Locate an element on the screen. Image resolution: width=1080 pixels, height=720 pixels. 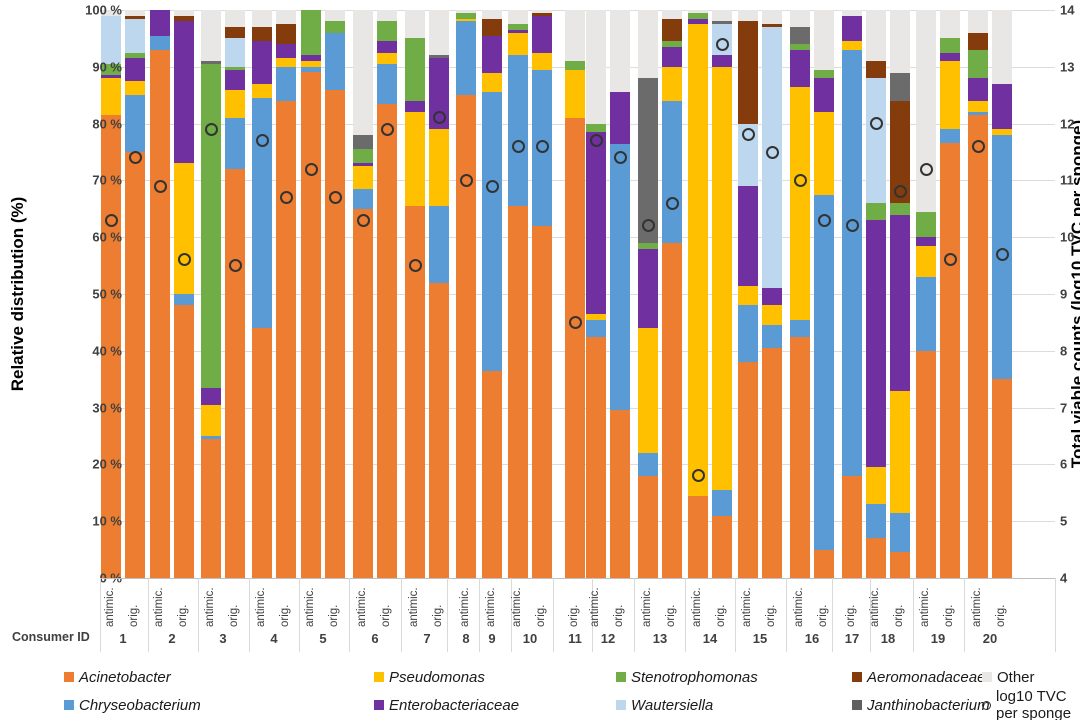
right-axis-tick: 14 is located at coordinates (1067, 10).